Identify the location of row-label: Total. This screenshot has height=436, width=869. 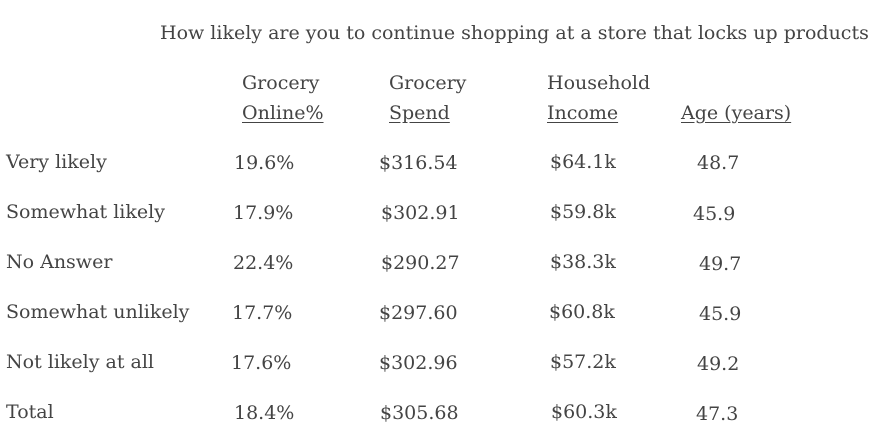
(30, 412).